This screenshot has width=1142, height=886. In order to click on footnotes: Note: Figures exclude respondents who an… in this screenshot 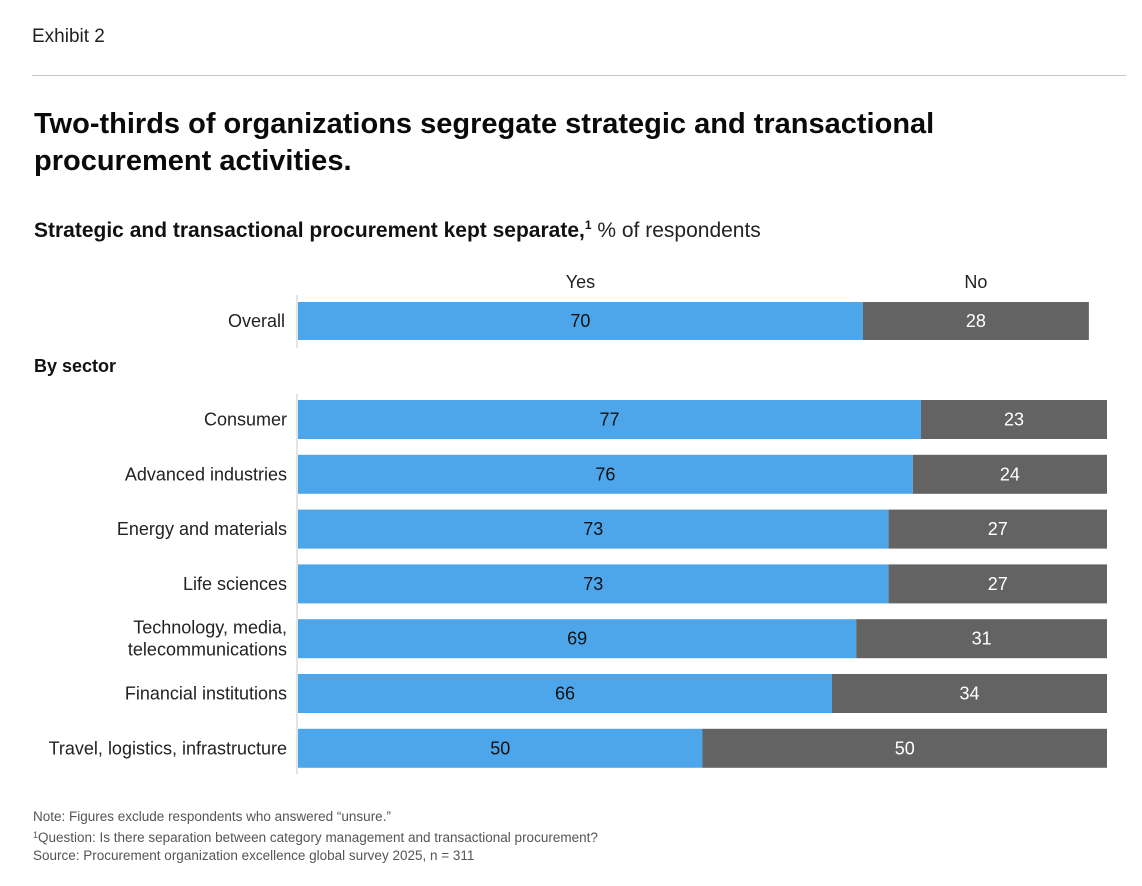, I will do `click(315, 836)`.